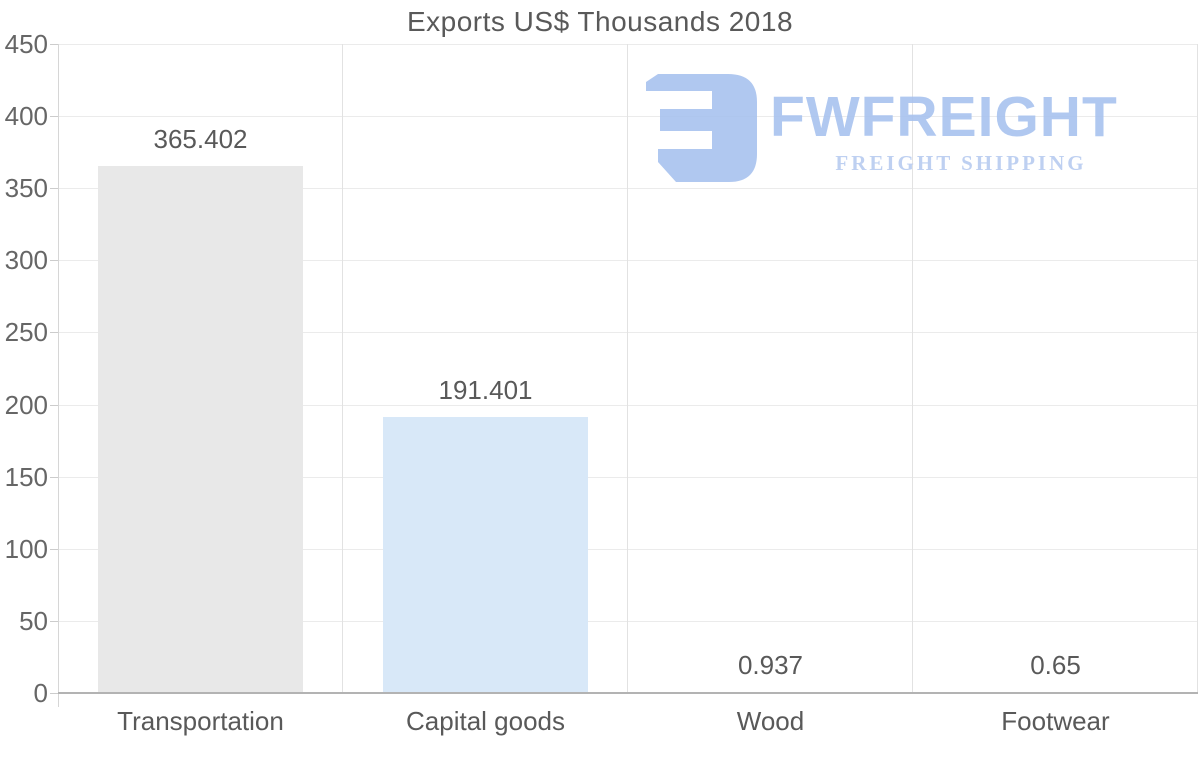  I want to click on watermark-tagline-text: FREIGHT SHIPPING, so click(961, 163).